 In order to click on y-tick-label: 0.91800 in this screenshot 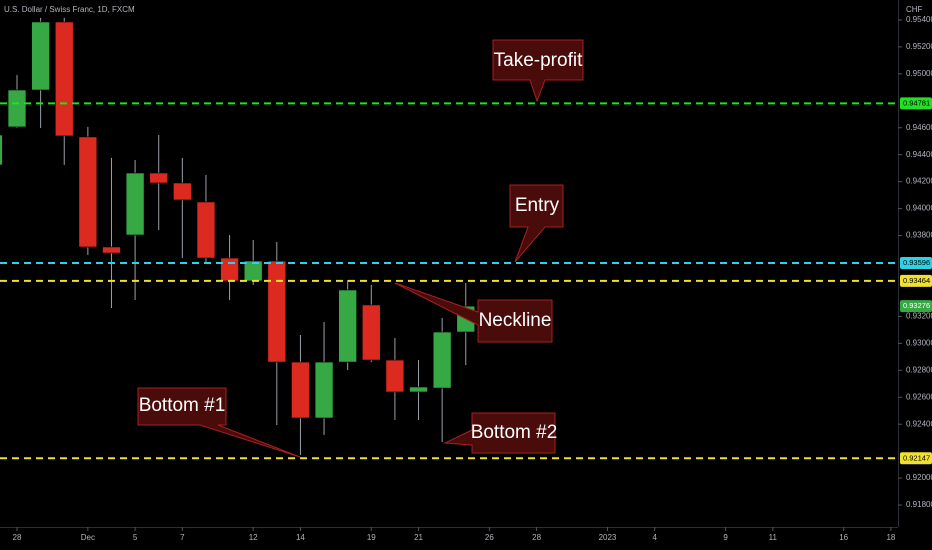, I will do `click(919, 504)`.